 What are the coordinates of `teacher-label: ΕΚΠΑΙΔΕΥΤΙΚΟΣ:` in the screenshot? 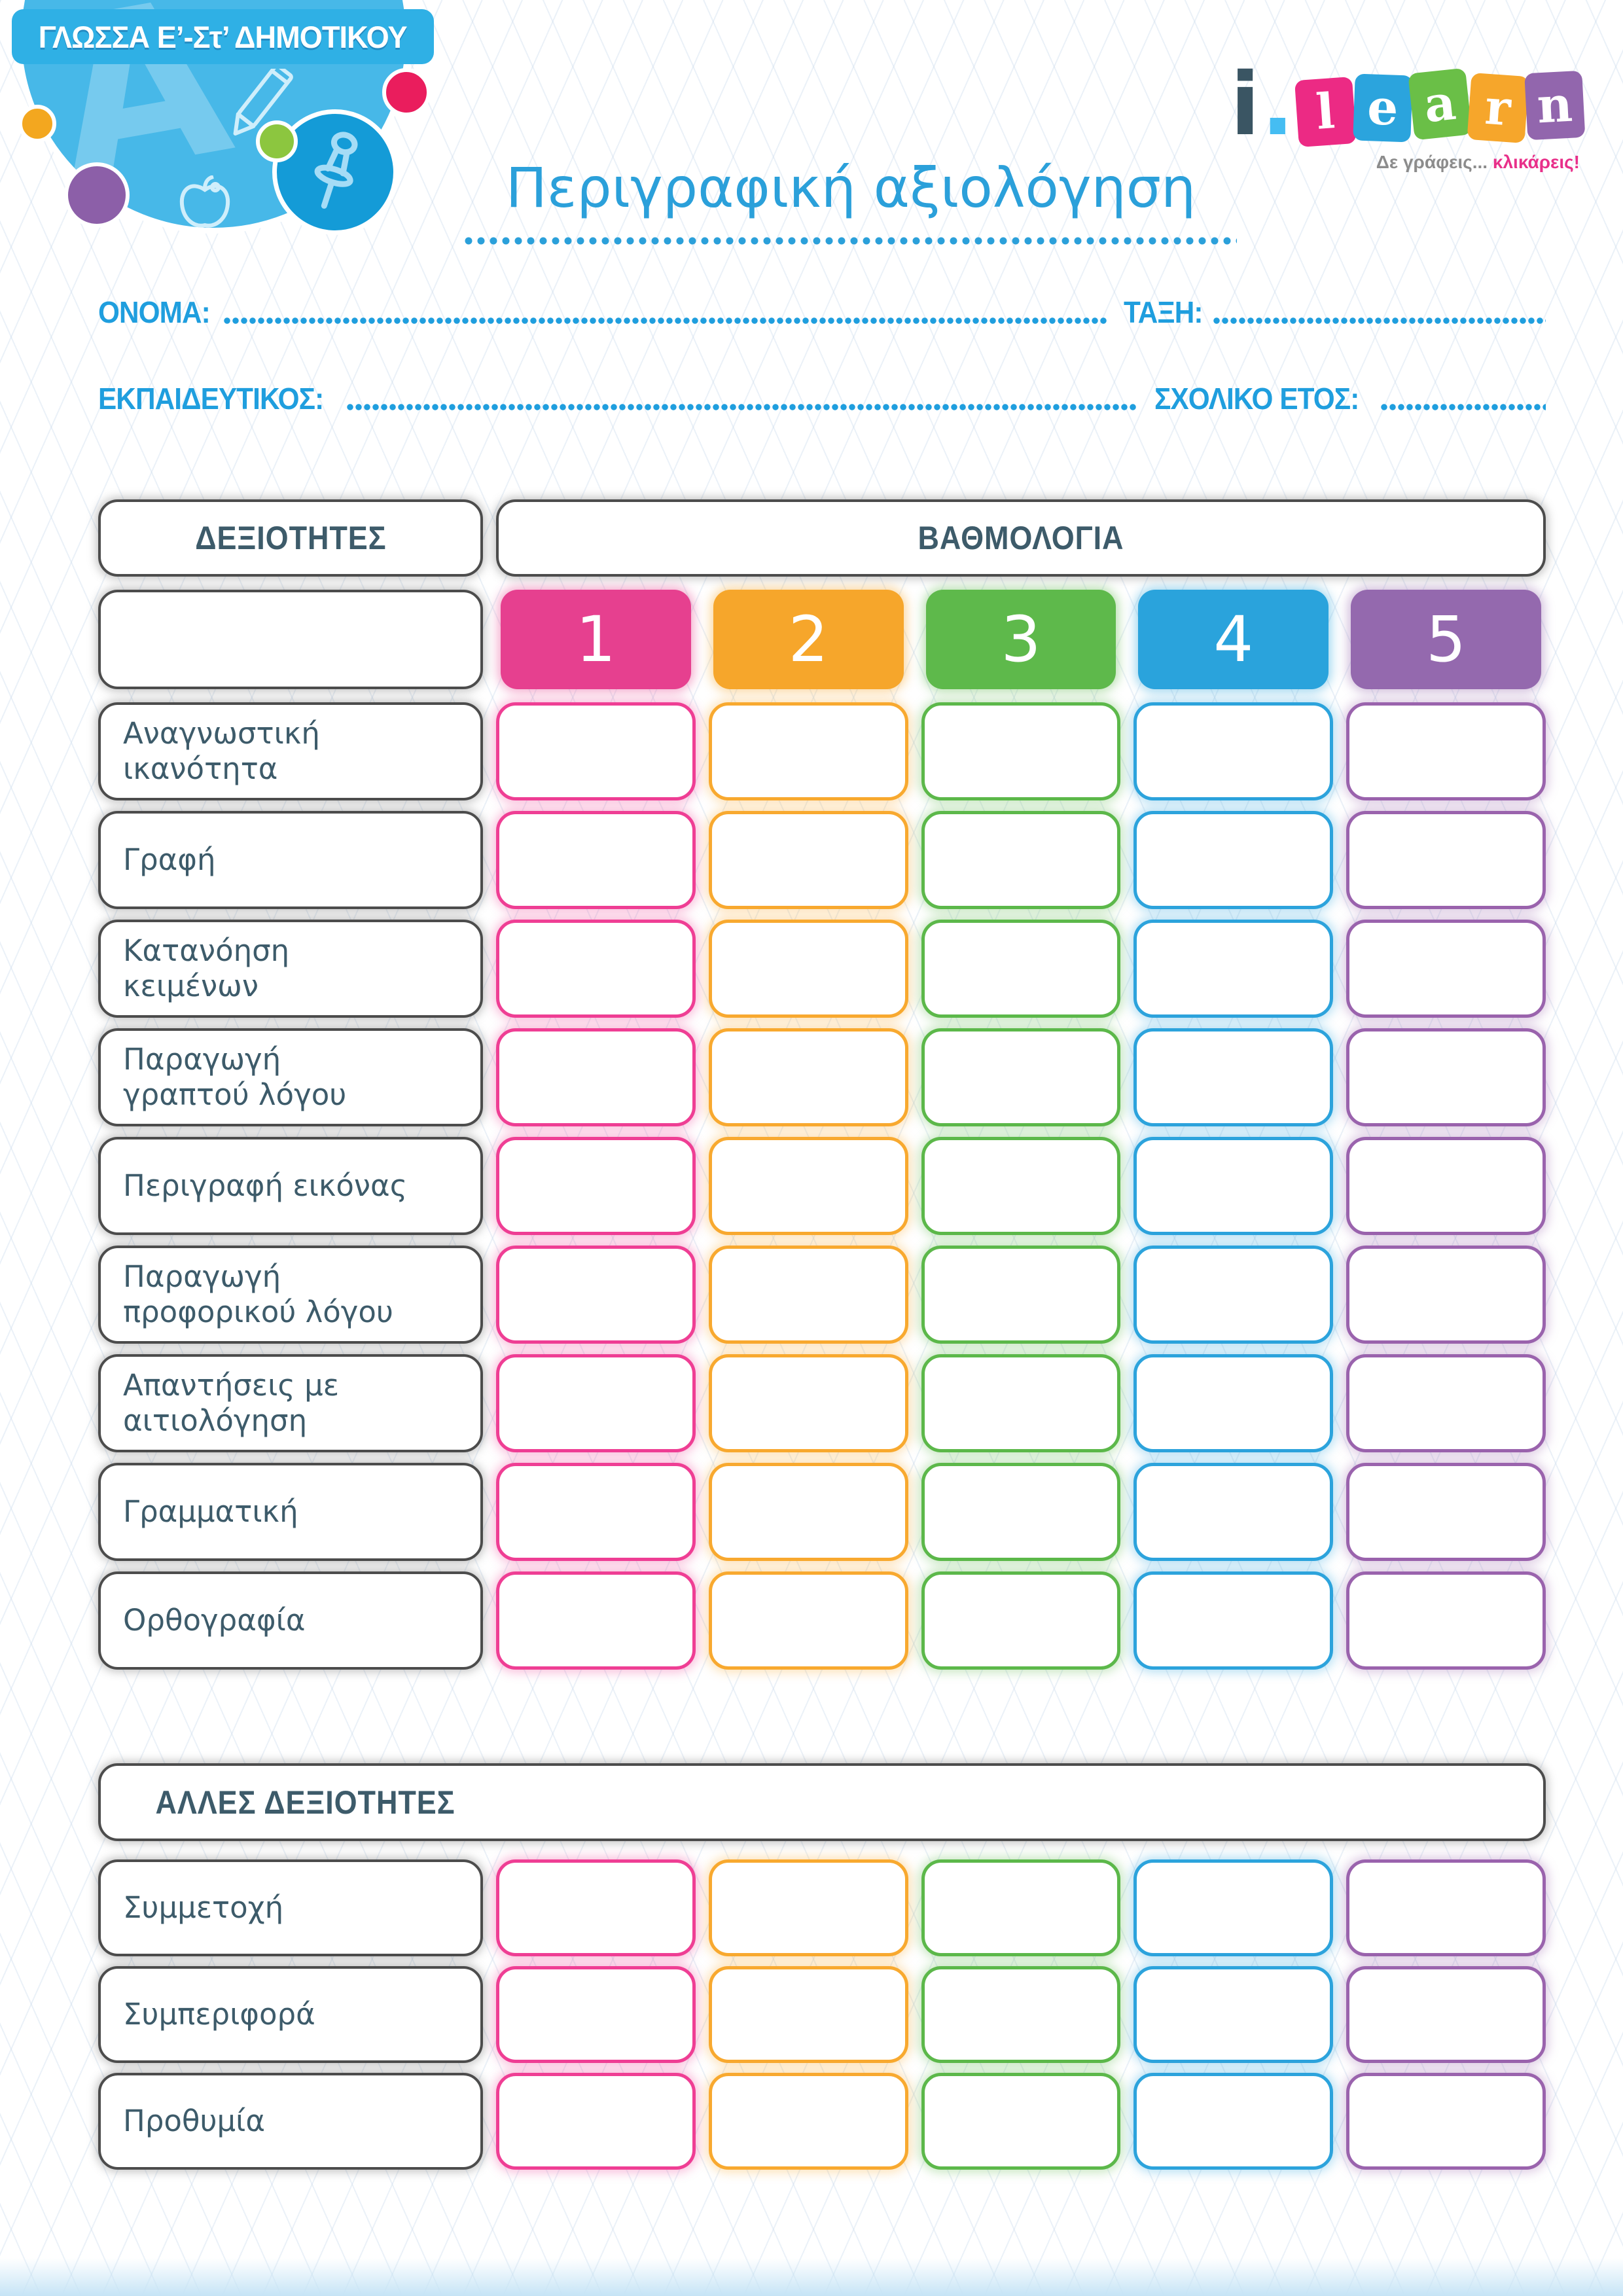 It's located at (211, 399).